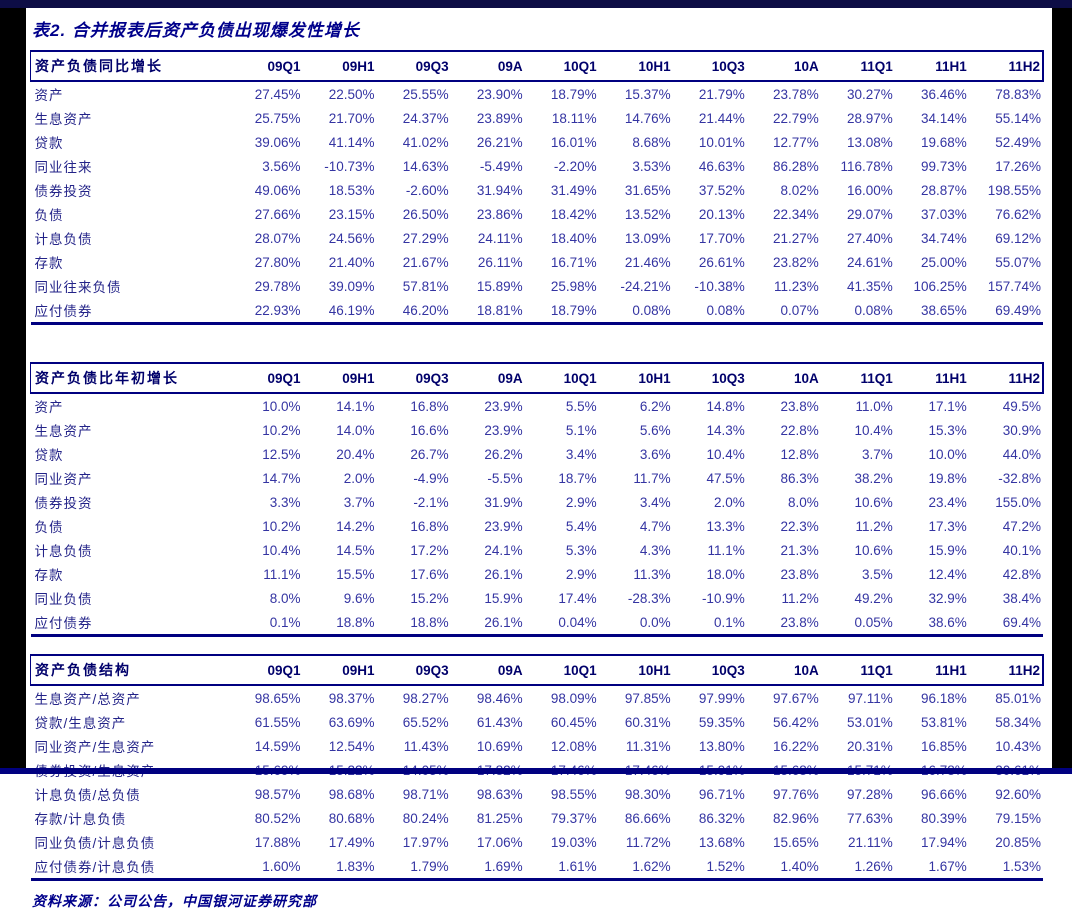  Describe the element at coordinates (355, 430) in the screenshot. I see `value-cell: 14.0%` at that location.